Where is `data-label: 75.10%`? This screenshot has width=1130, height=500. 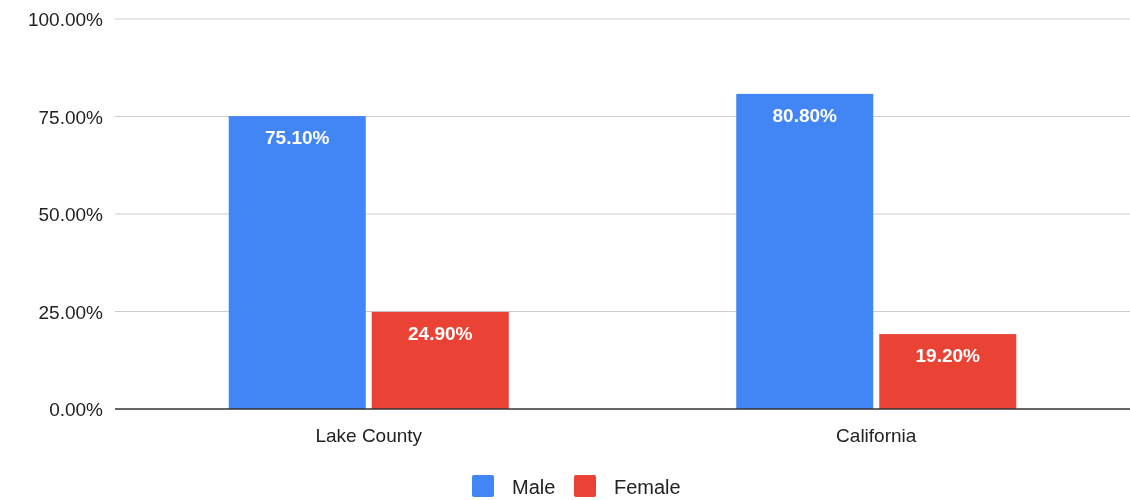 data-label: 75.10% is located at coordinates (297, 138).